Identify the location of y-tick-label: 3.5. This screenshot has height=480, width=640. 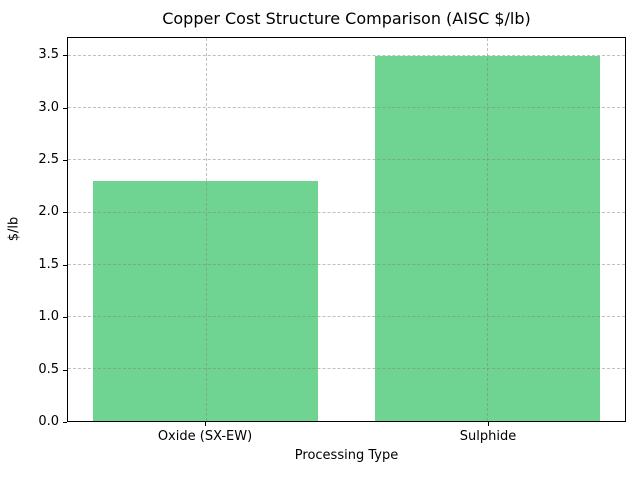
(48, 54).